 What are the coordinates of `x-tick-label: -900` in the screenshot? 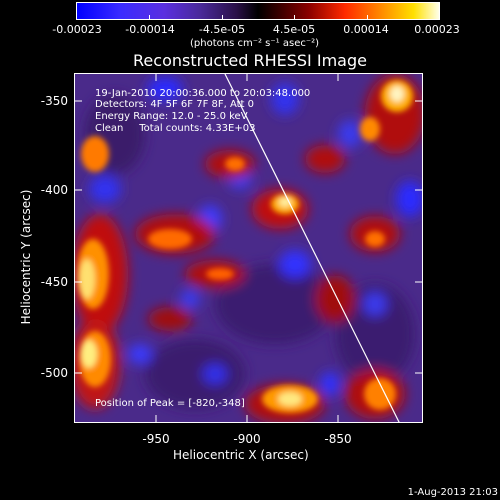 It's located at (247, 439).